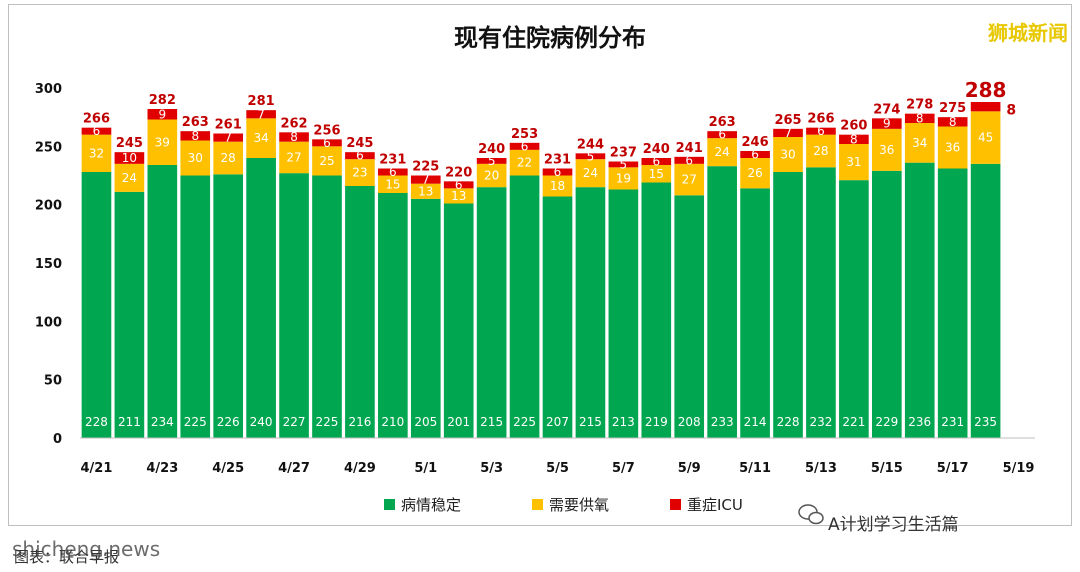  What do you see at coordinates (952, 108) in the screenshot?
I see `value-label-total: 275` at bounding box center [952, 108].